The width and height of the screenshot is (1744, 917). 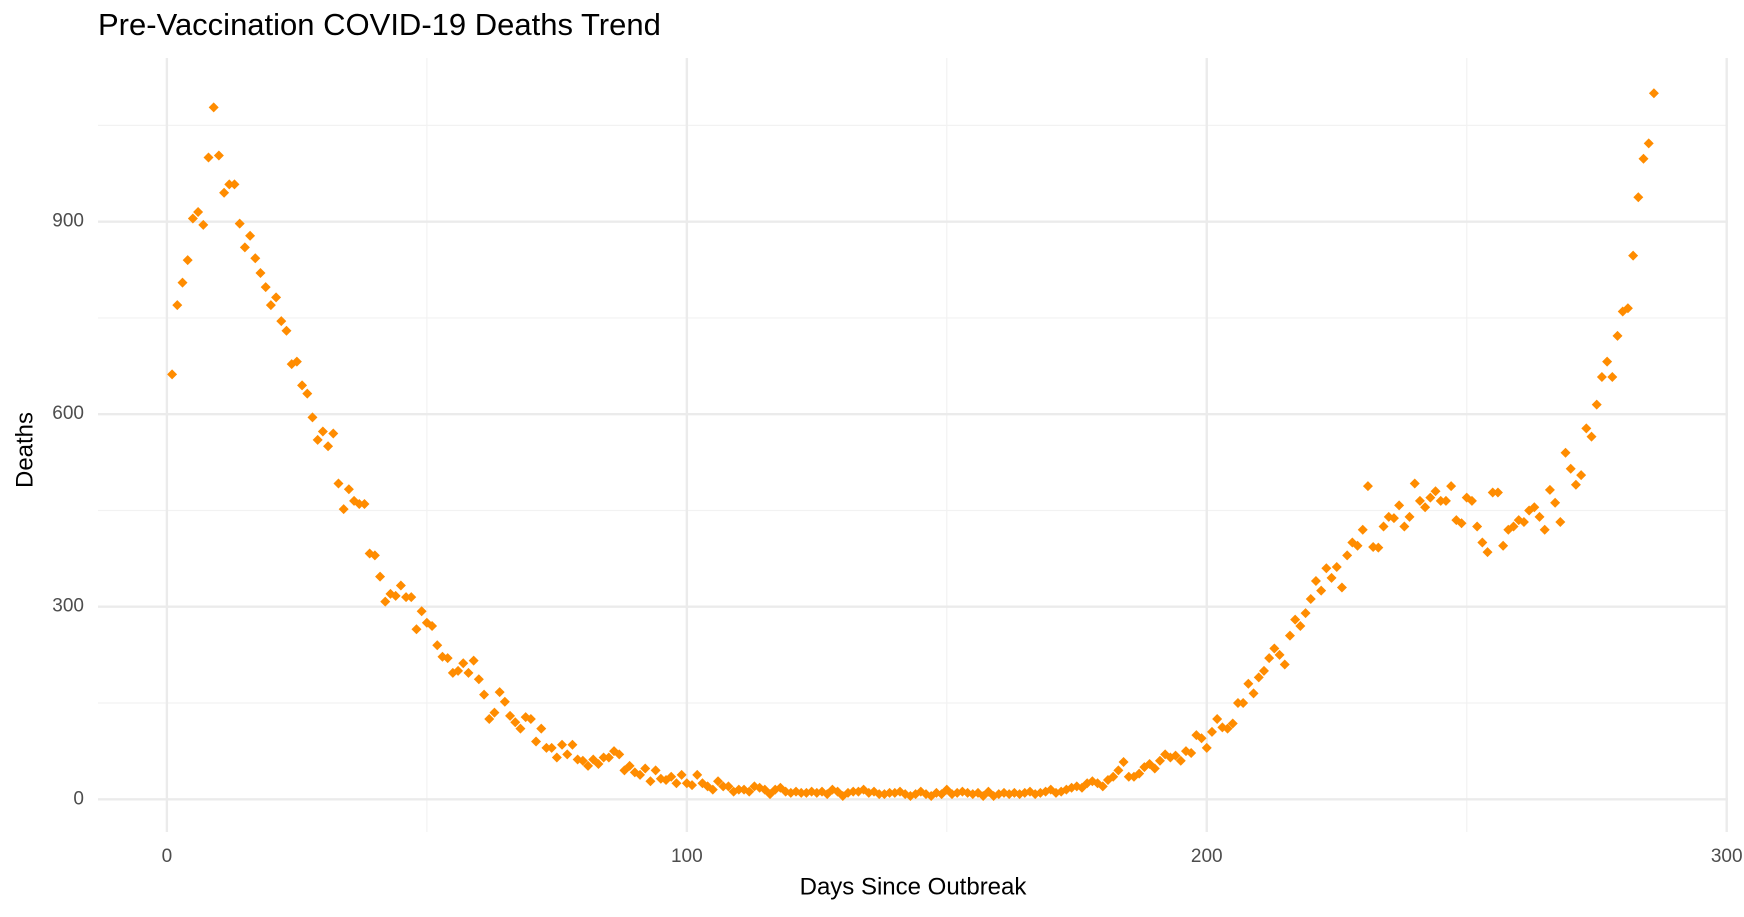 What do you see at coordinates (68, 413) in the screenshot?
I see `y-tick-label: 600` at bounding box center [68, 413].